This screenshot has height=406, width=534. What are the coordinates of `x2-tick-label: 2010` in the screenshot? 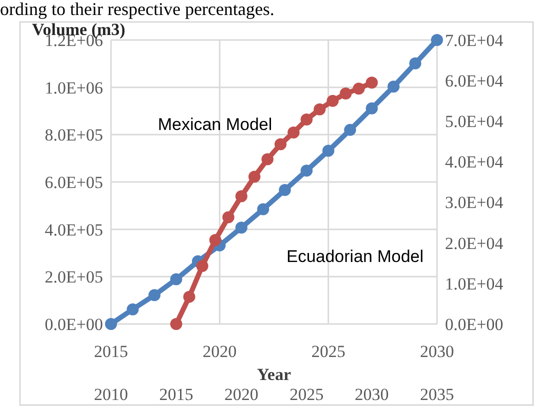 It's located at (111, 394).